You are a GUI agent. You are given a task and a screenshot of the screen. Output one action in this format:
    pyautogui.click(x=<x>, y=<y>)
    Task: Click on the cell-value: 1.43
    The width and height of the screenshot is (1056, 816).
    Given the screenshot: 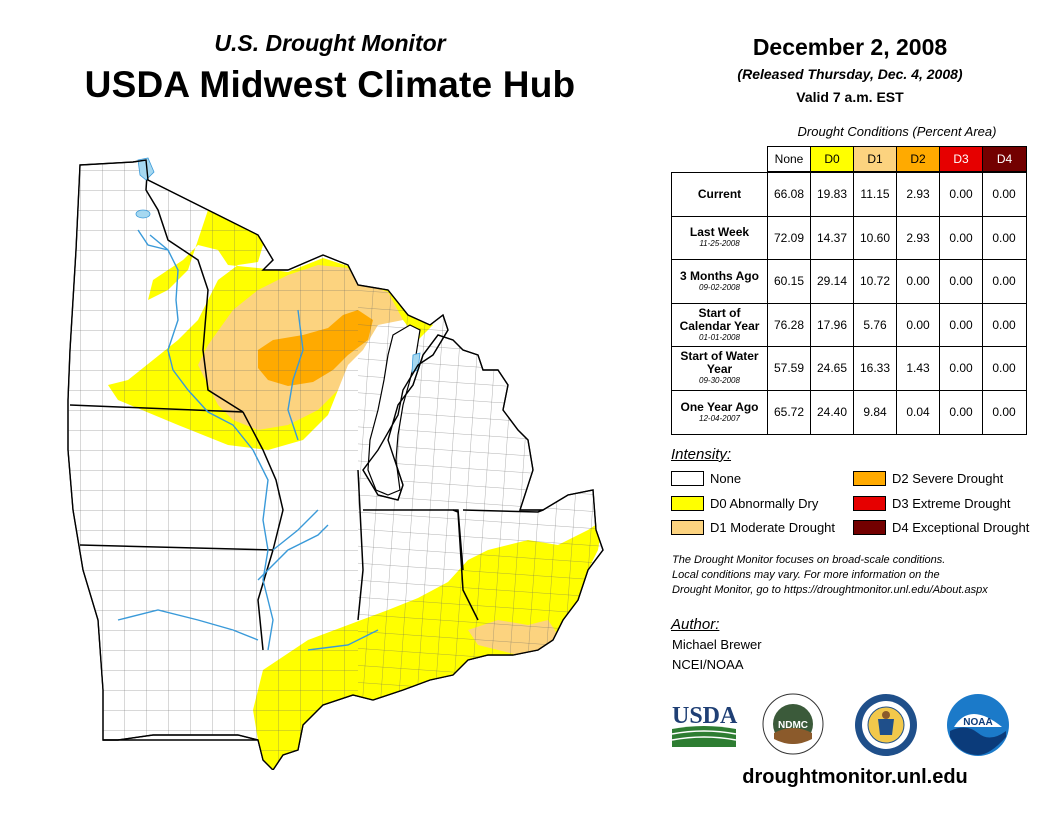 What is the action you would take?
    pyautogui.click(x=918, y=368)
    